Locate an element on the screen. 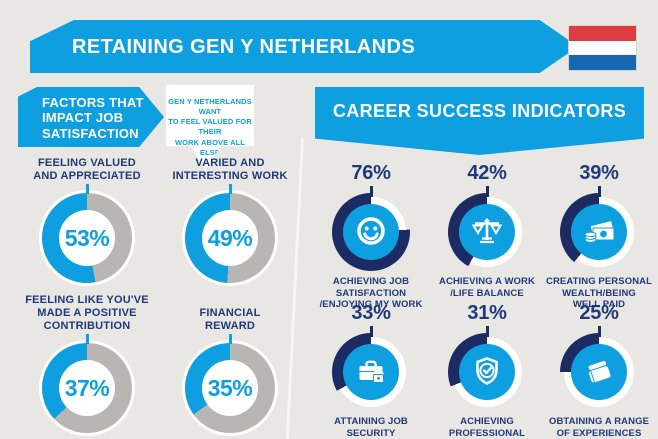  indicator-percentage: 25% is located at coordinates (599, 313).